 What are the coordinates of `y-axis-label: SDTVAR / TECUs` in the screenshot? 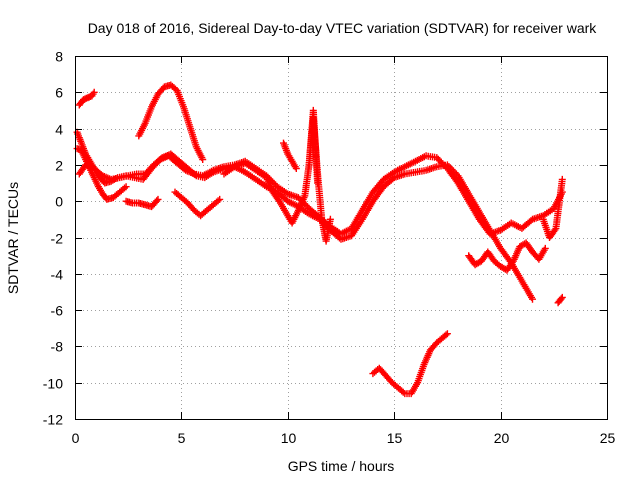 It's located at (13, 238).